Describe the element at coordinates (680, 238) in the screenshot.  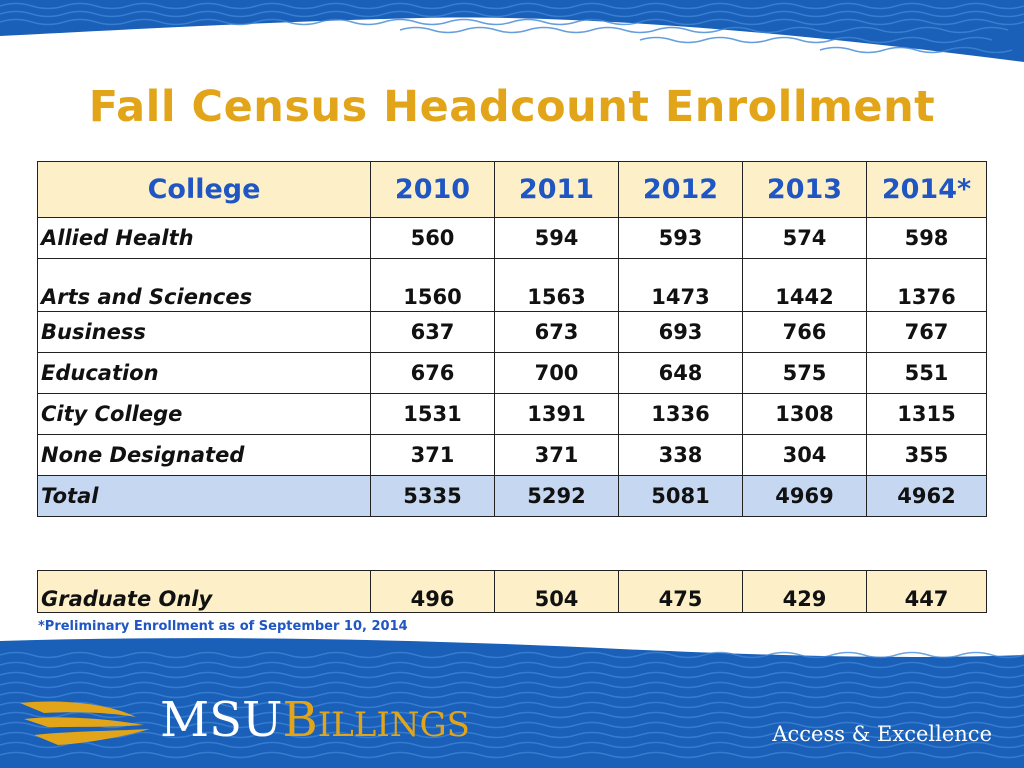
I see `cell-value: 593` at that location.